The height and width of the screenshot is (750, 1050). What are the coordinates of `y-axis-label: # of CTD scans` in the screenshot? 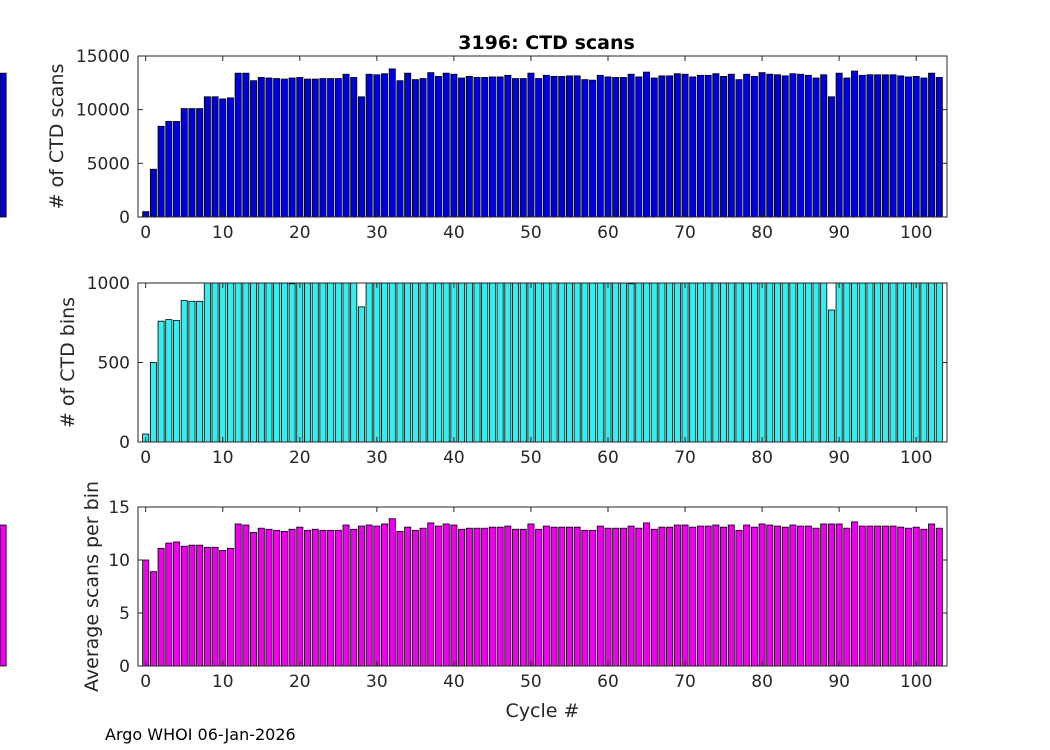 It's located at (57, 137).